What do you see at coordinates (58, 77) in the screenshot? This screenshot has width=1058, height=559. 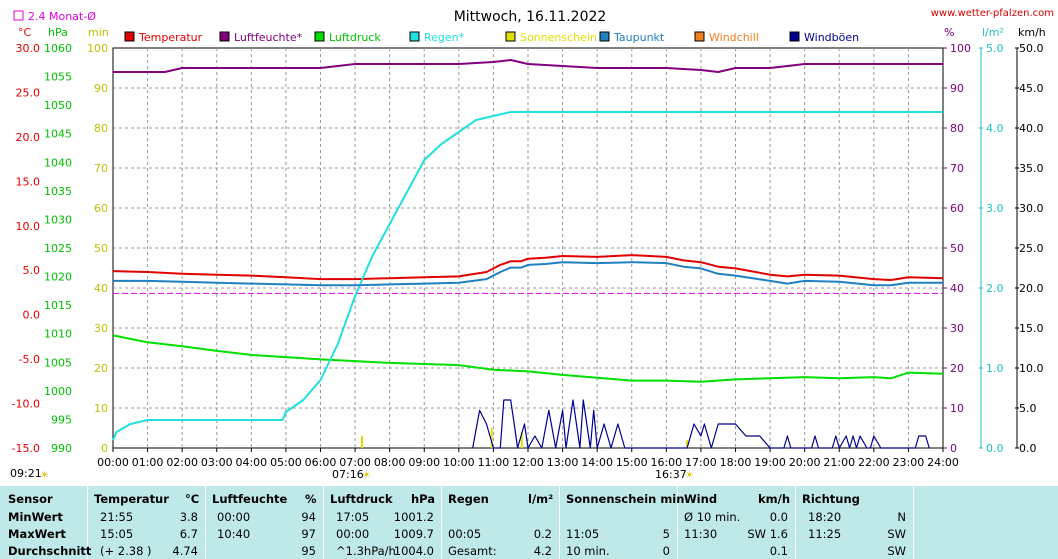 I see `tick-pressure: 1055` at bounding box center [58, 77].